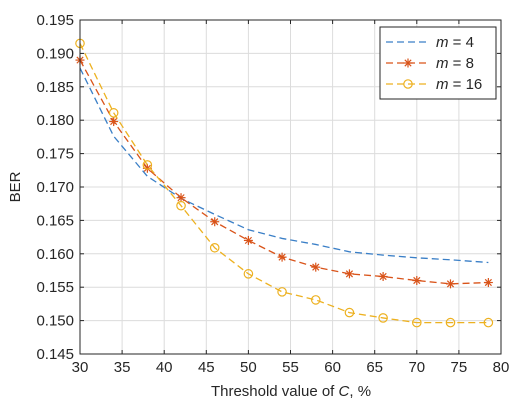 Image resolution: width=526 pixels, height=406 pixels. Describe the element at coordinates (55, 187) in the screenshot. I see `y-tick-label: 0.170` at that location.